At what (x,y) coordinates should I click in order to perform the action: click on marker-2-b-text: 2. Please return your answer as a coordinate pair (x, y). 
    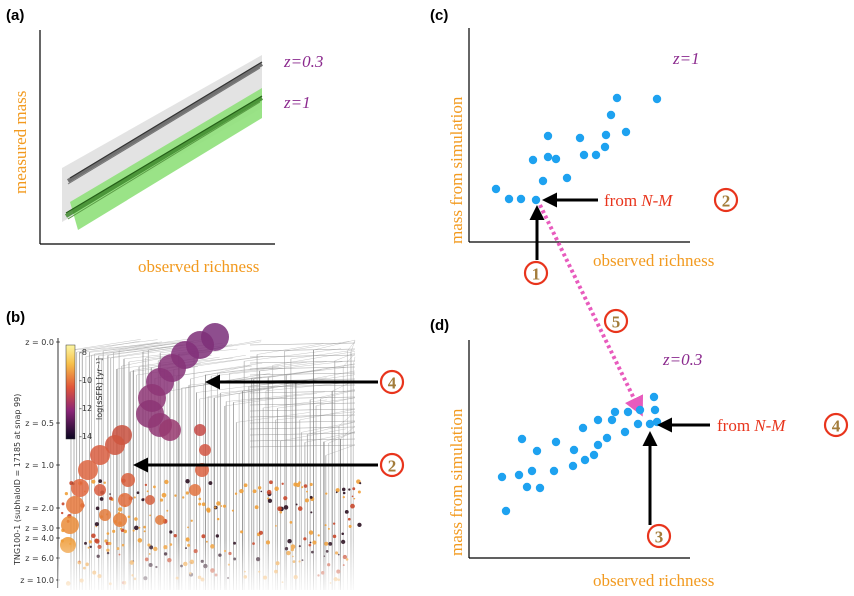
    Looking at the image, I should click on (392, 466).